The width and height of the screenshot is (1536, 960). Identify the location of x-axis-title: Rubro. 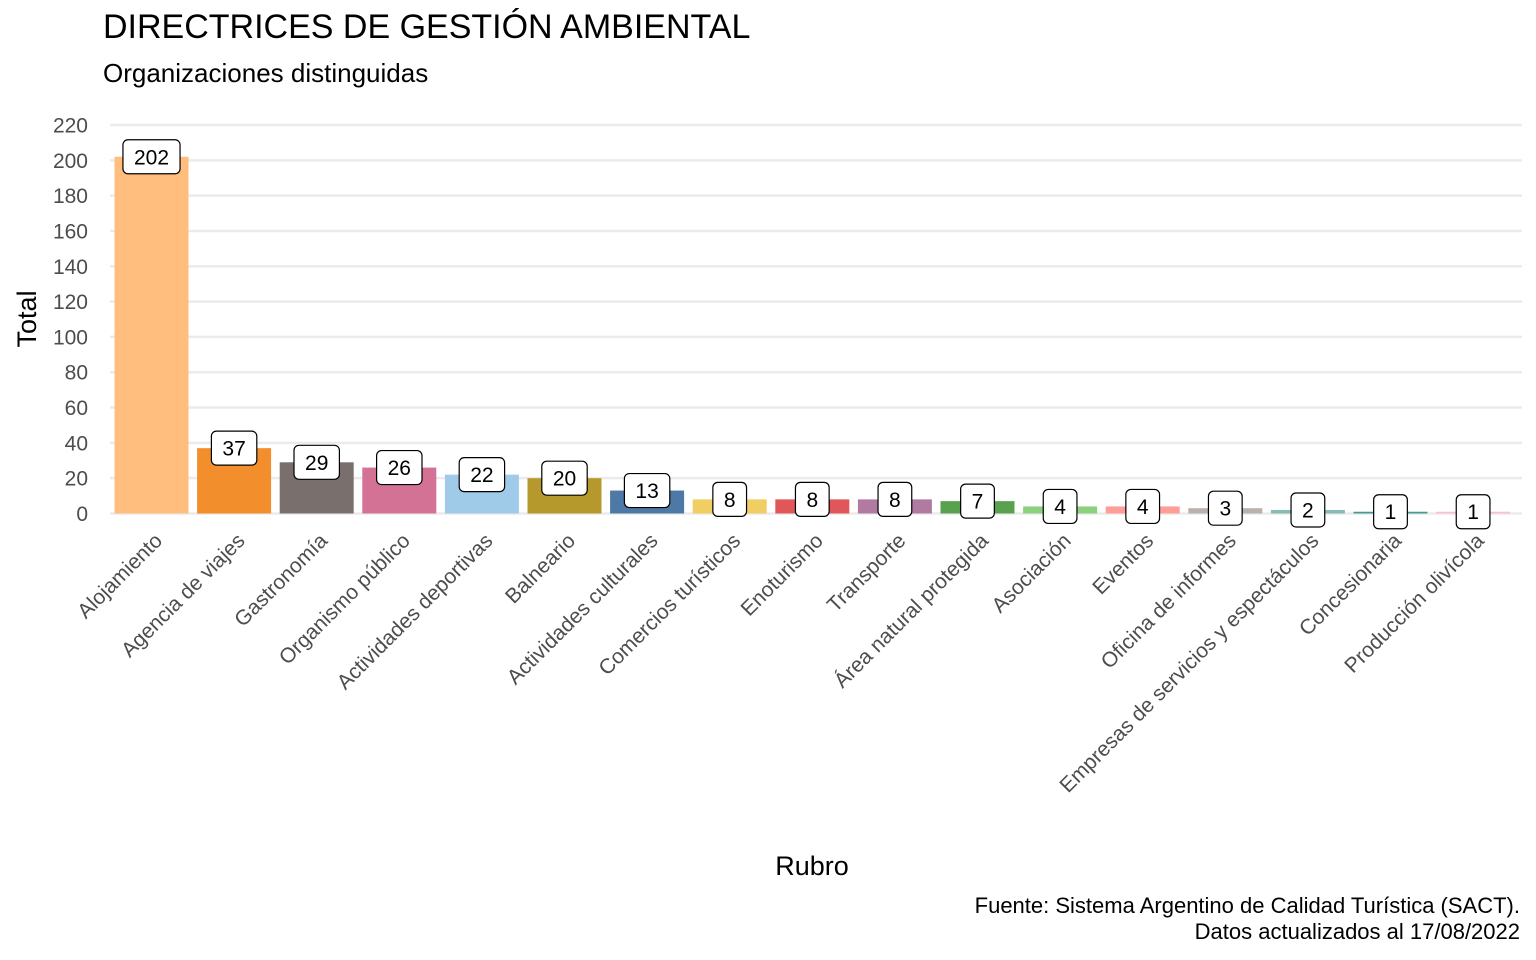
(812, 866).